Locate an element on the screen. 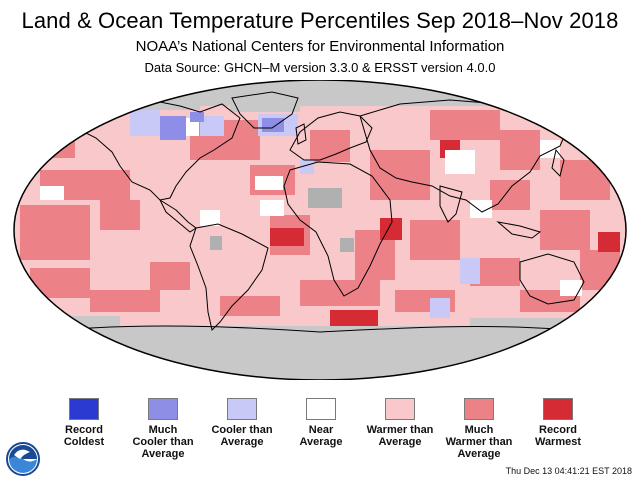  legend-label-near: Near Average is located at coordinates (321, 436).